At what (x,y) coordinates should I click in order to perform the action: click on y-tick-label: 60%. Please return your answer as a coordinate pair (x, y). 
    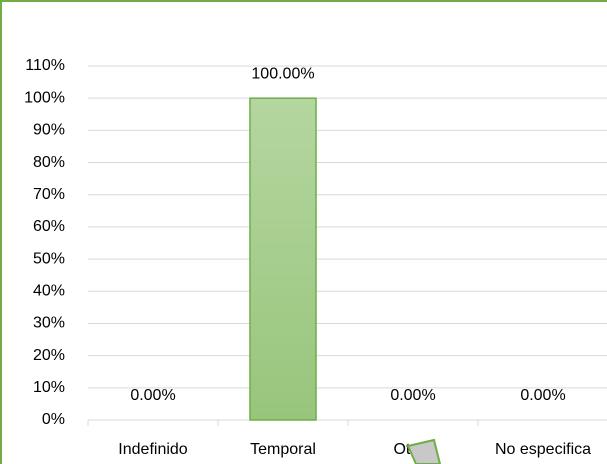
    Looking at the image, I should click on (49, 226).